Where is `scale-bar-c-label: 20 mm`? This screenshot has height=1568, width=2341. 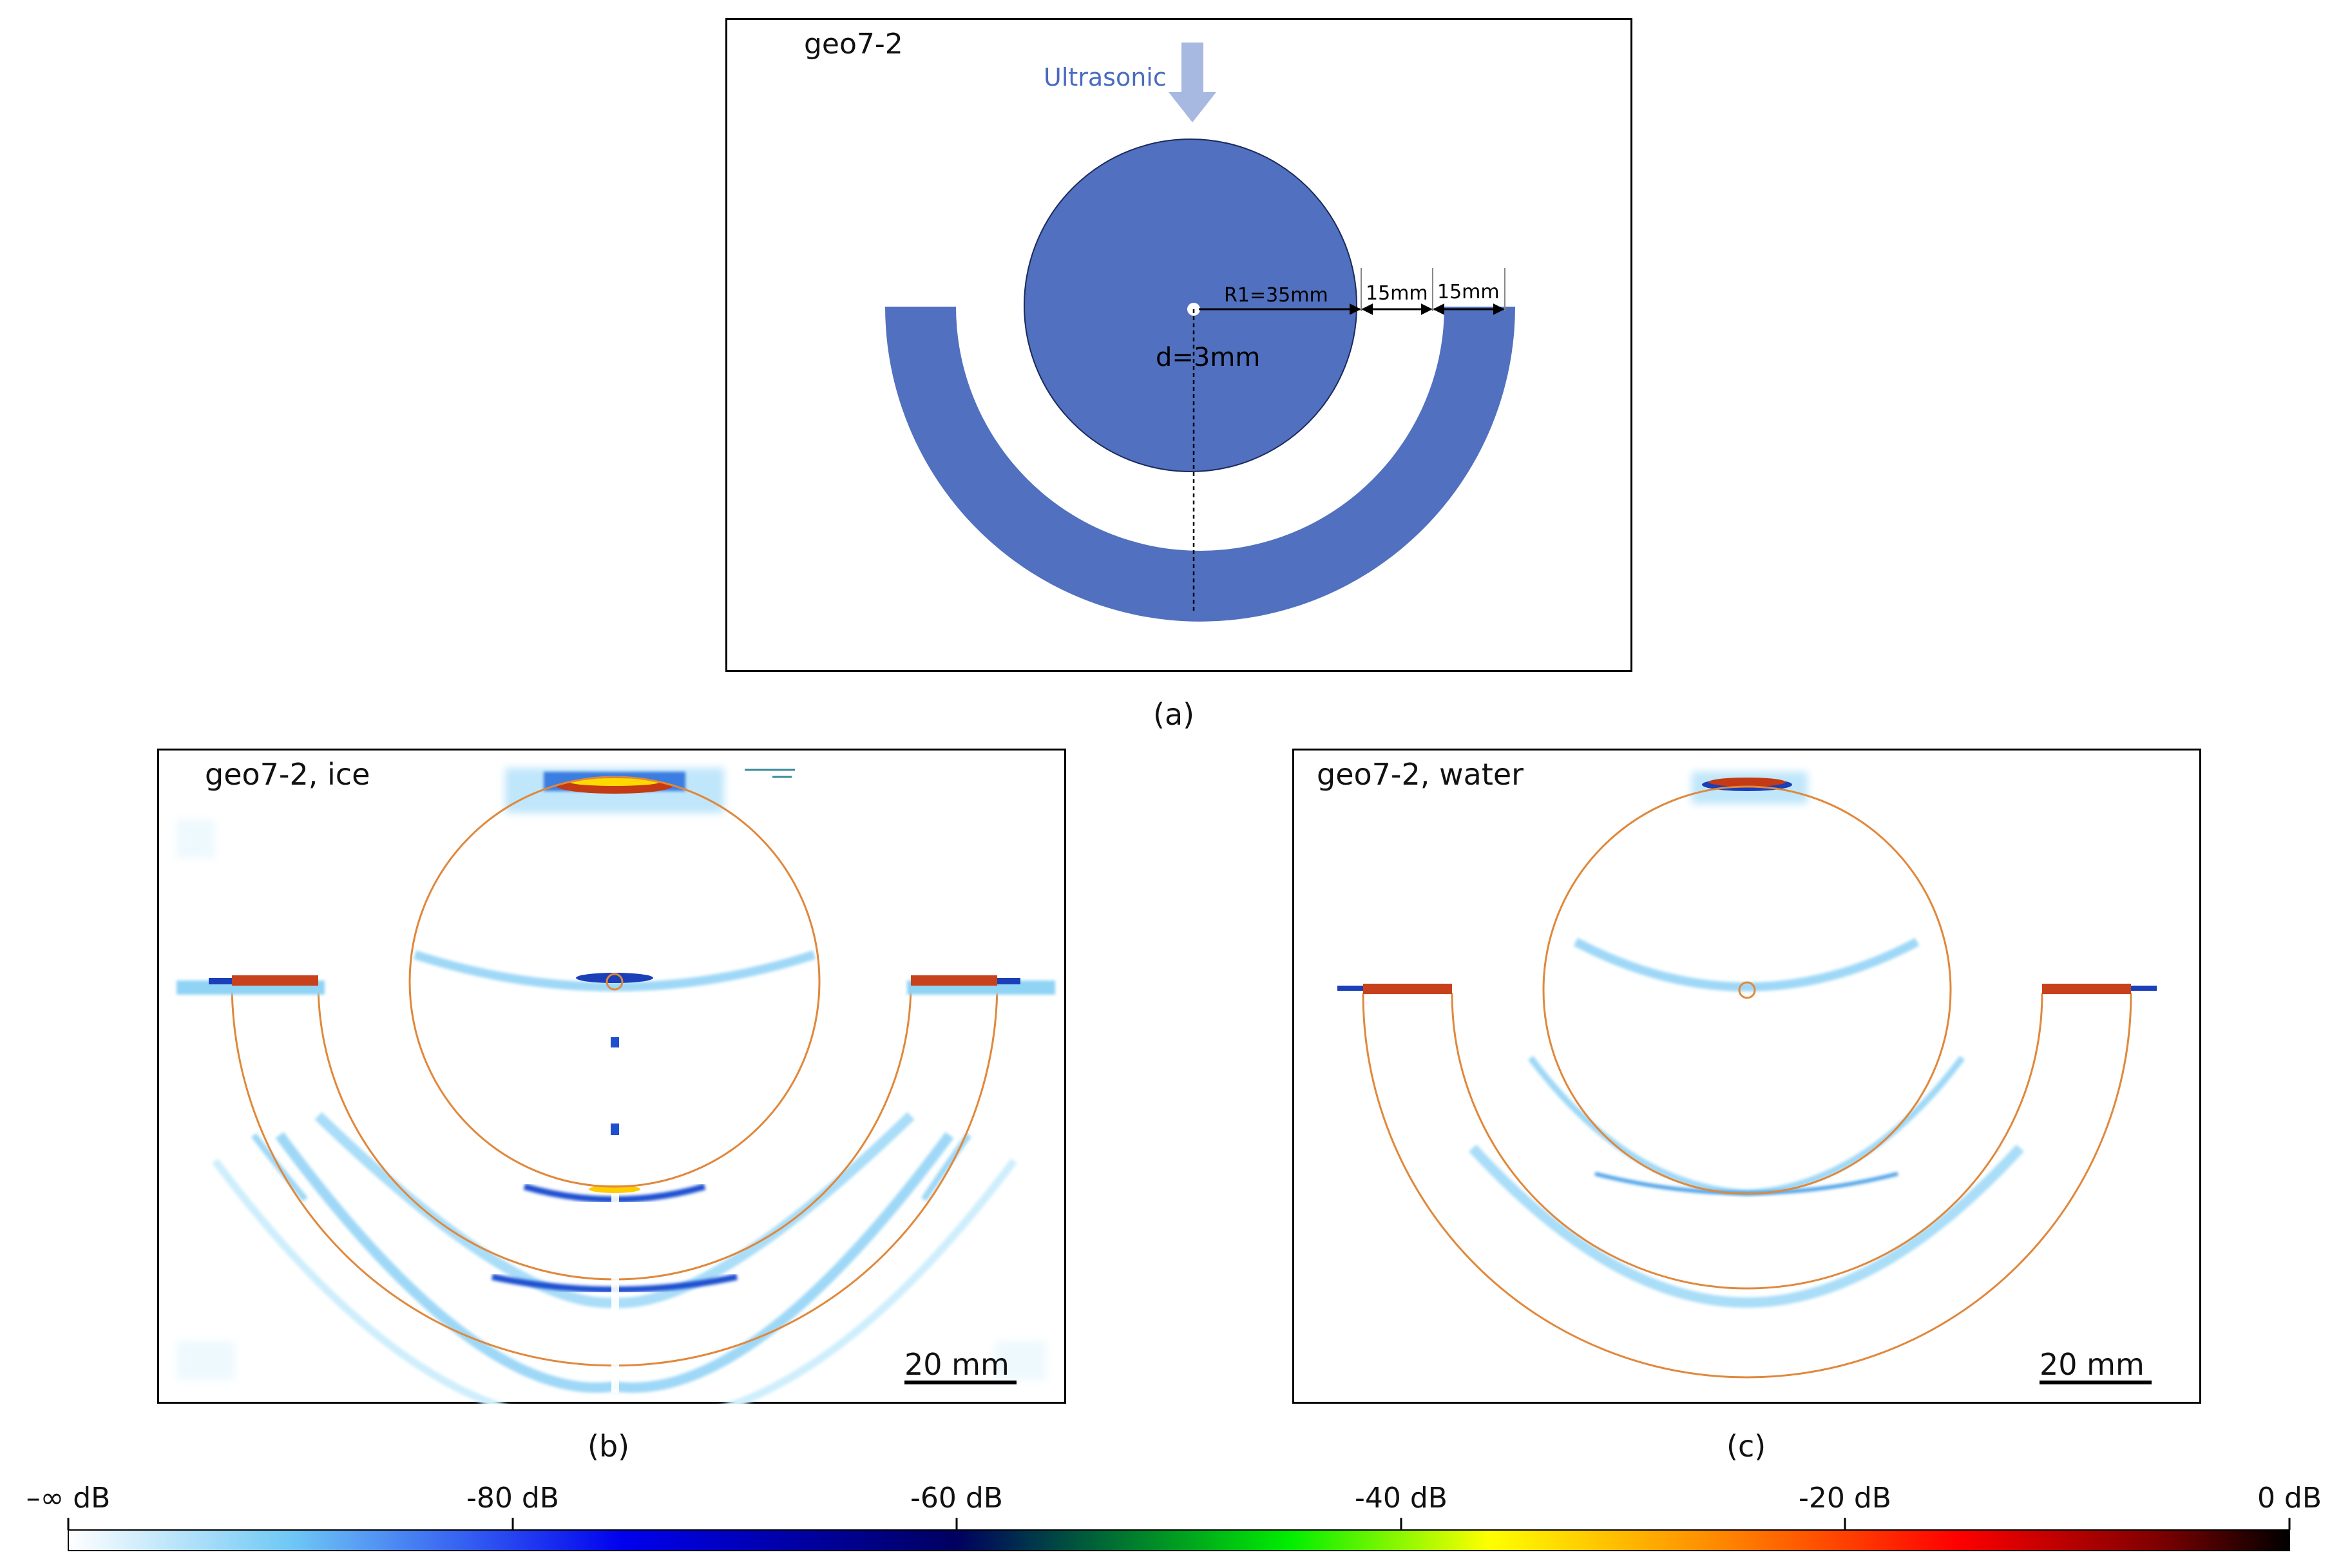
scale-bar-c-label: 20 mm is located at coordinates (2092, 1364).